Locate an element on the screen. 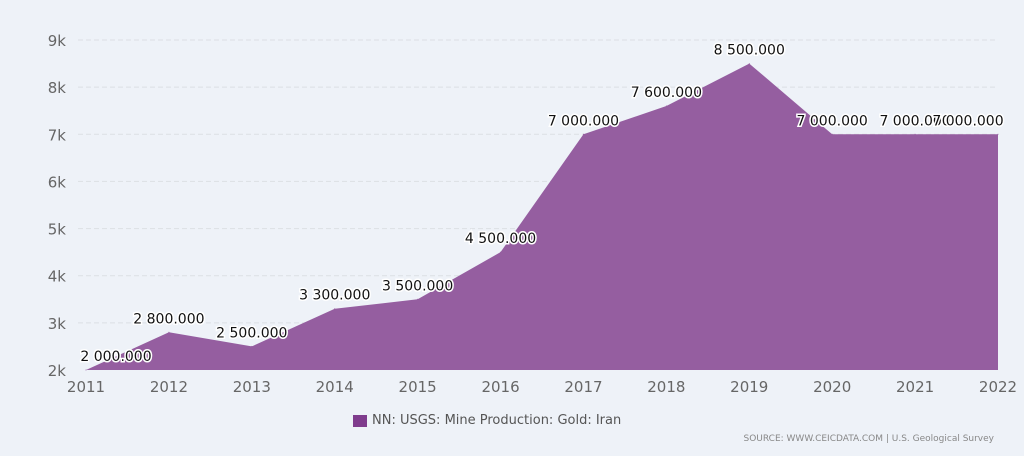  data-label: 8 500.000 is located at coordinates (749, 51).